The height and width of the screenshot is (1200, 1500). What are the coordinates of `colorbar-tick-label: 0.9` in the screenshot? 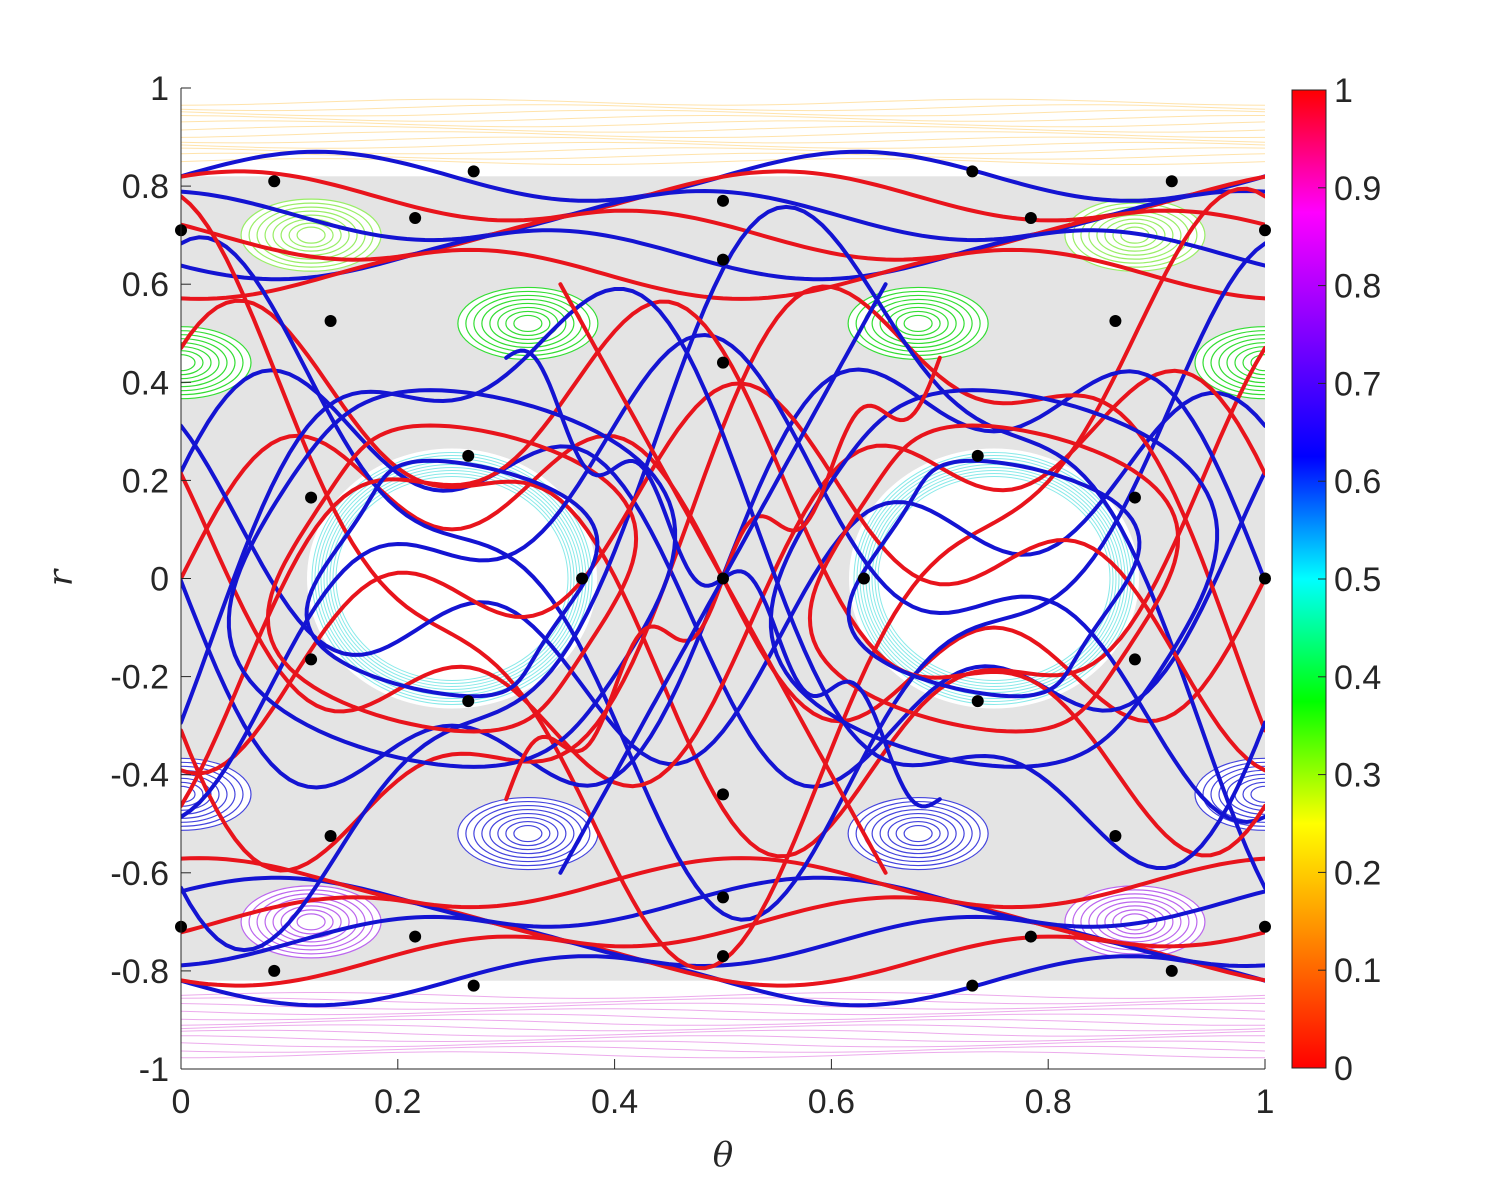 It's located at (1357, 189).